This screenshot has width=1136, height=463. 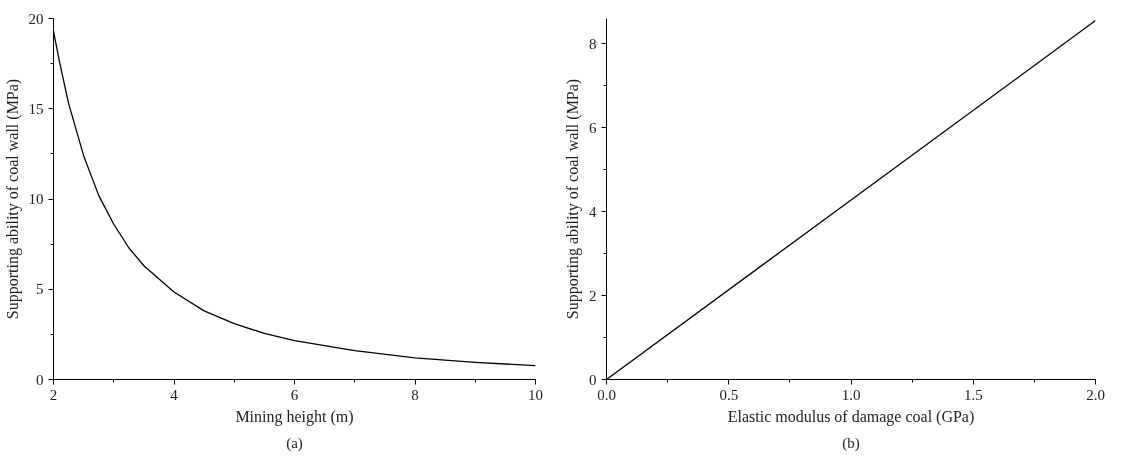 What do you see at coordinates (36, 18) in the screenshot?
I see `y-tick-label: 20` at bounding box center [36, 18].